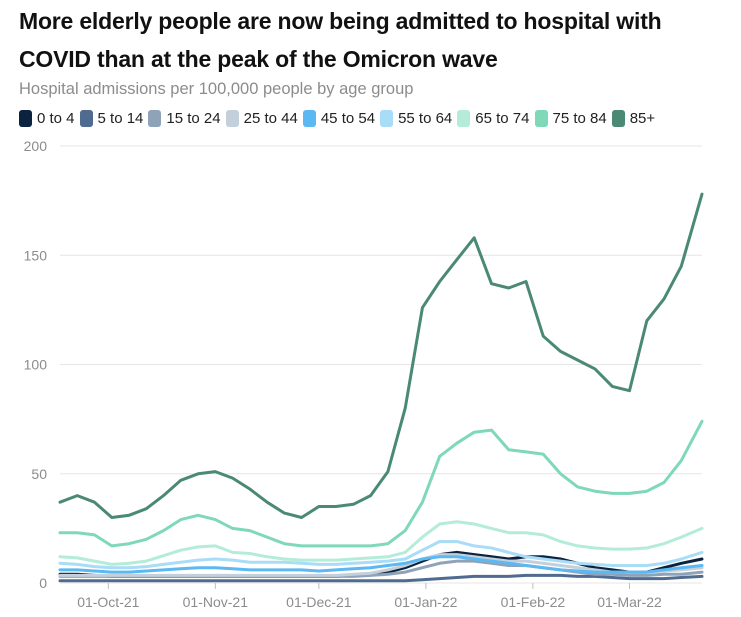  What do you see at coordinates (56, 118) in the screenshot?
I see `legend-label: 0 to 4` at bounding box center [56, 118].